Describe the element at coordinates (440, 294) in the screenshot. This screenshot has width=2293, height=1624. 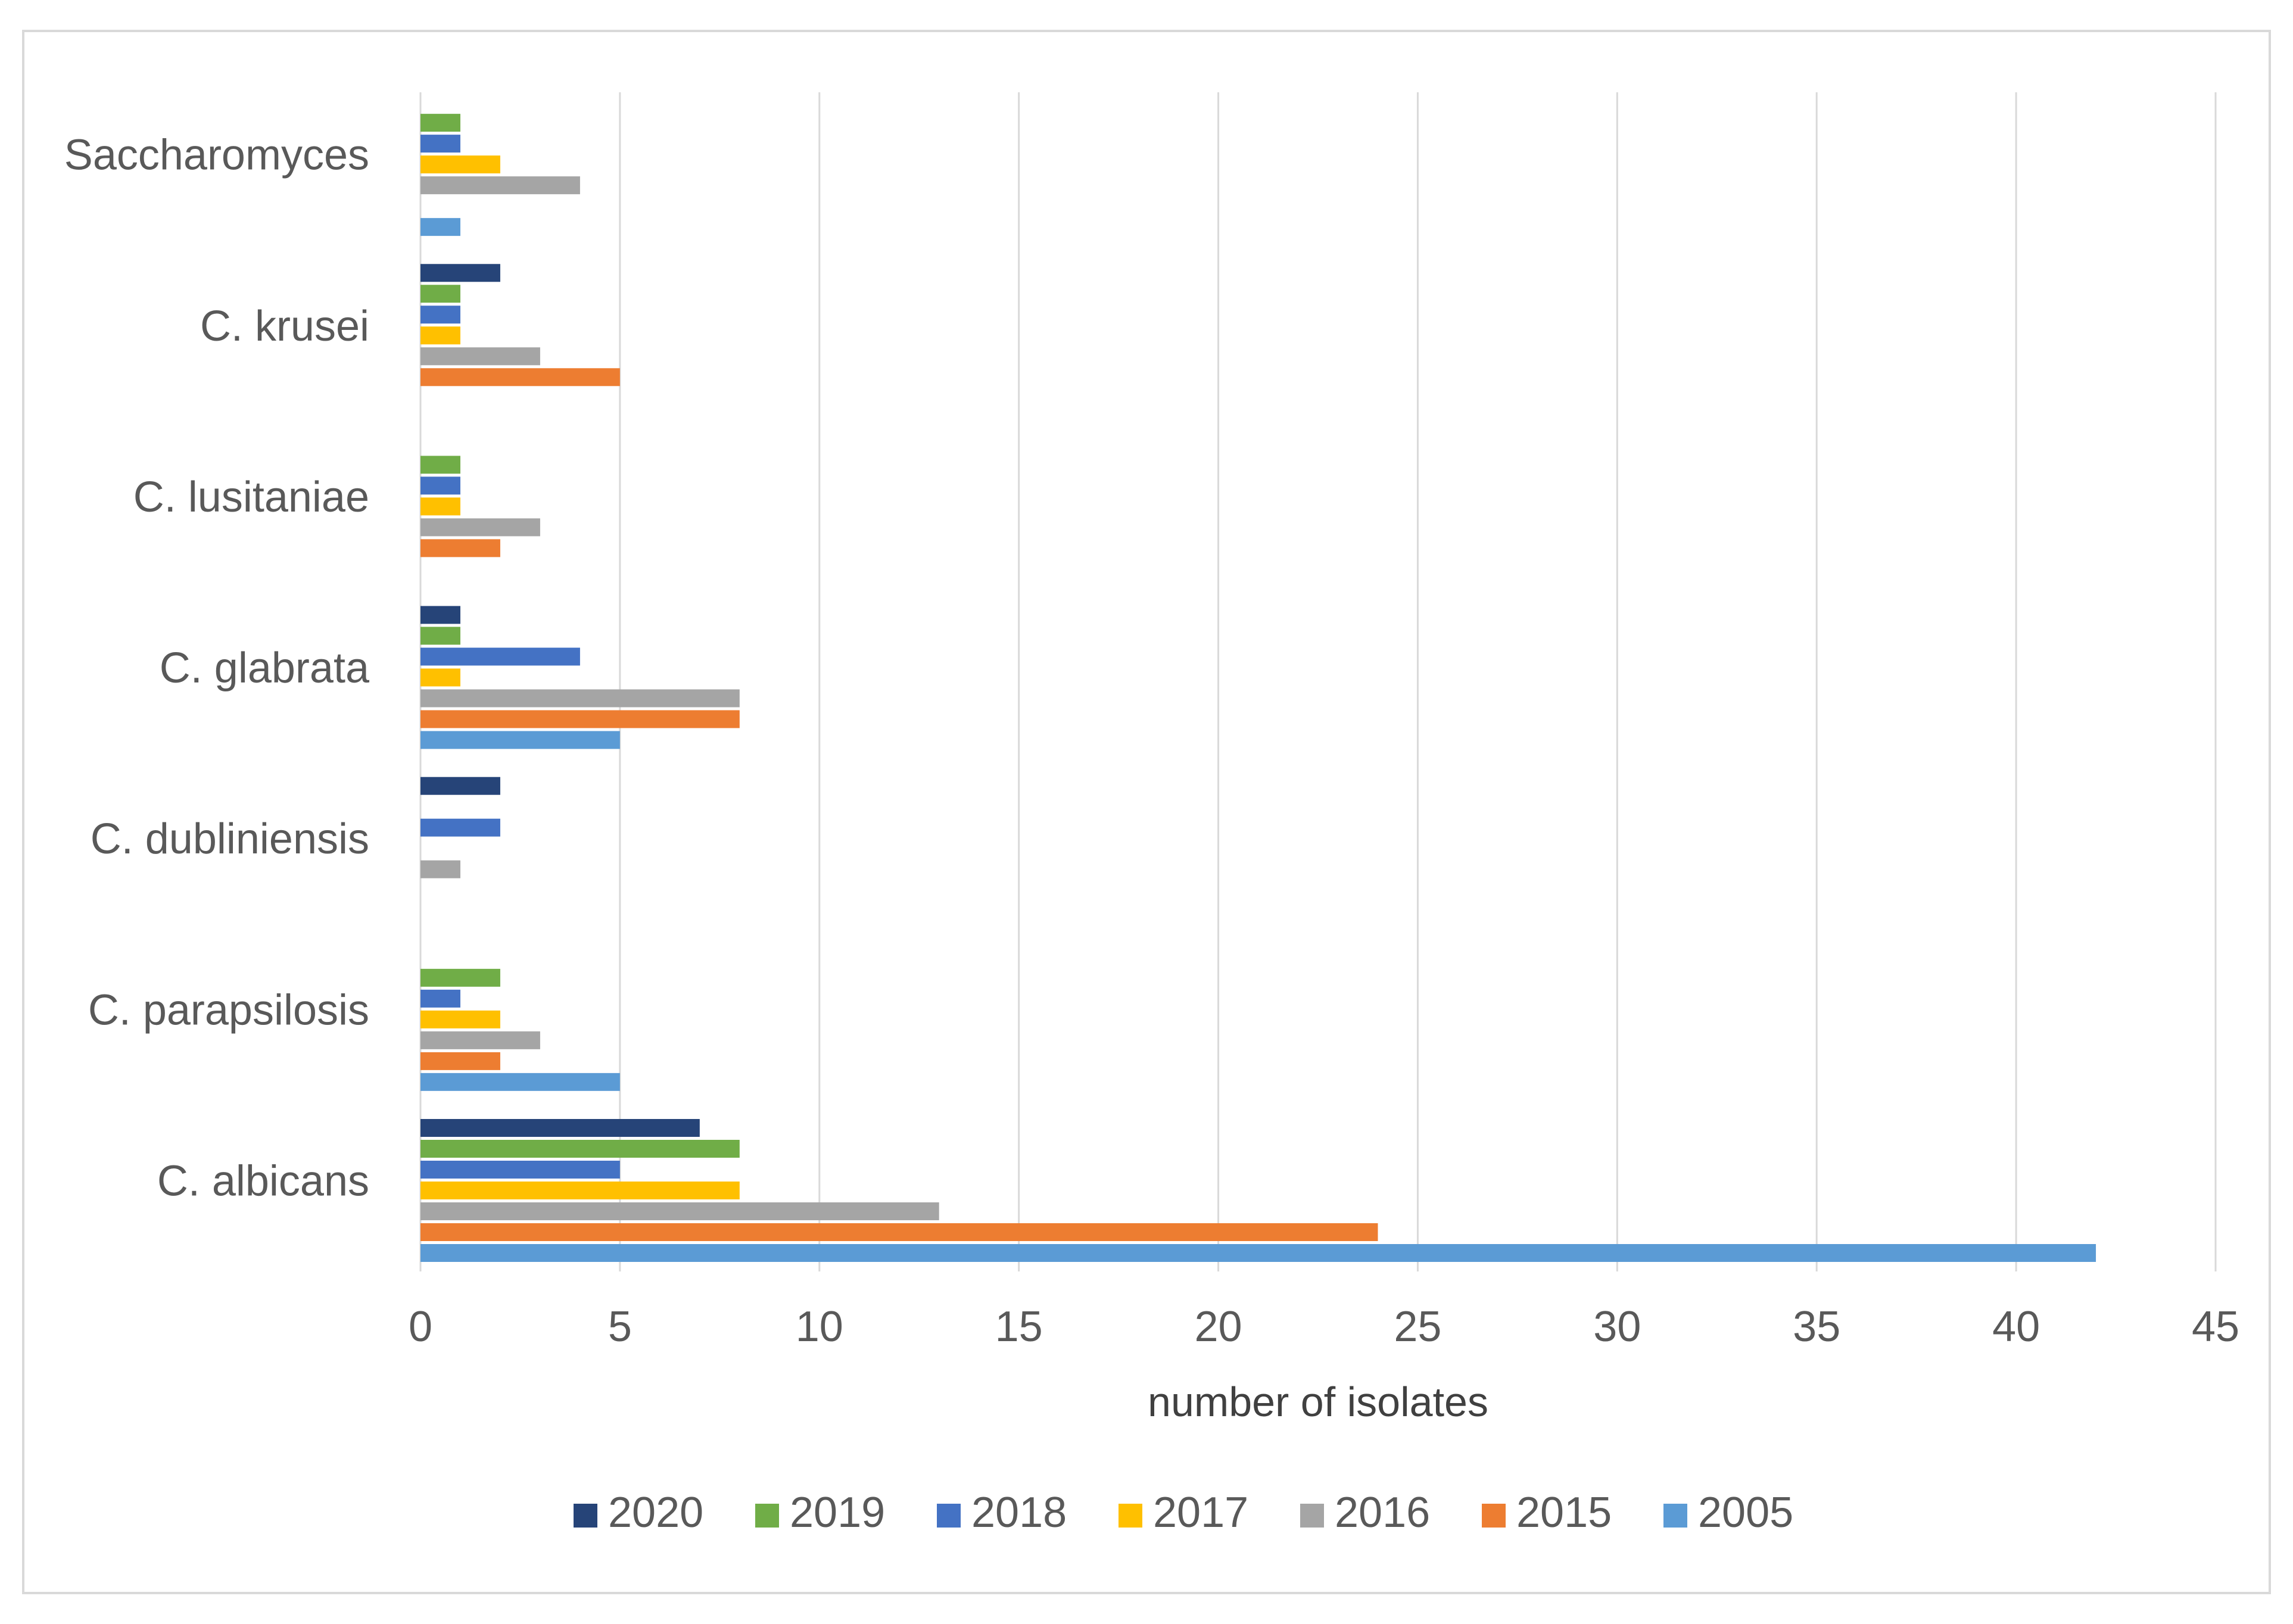
I see `bar-c-krusei-2019` at that location.